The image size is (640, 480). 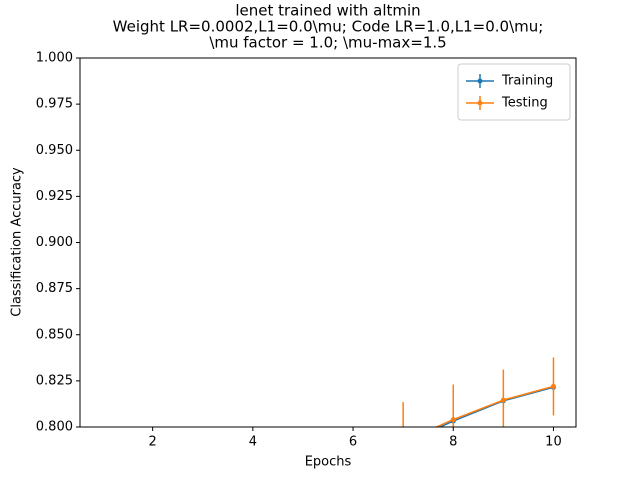 What do you see at coordinates (553, 442) in the screenshot?
I see `x-tick-label: 10` at bounding box center [553, 442].